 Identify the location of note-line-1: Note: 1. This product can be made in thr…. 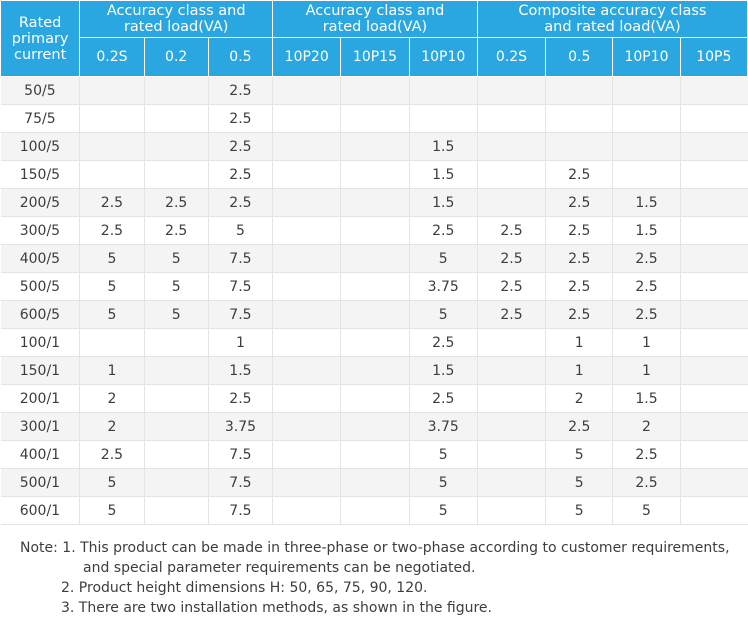
(375, 548).